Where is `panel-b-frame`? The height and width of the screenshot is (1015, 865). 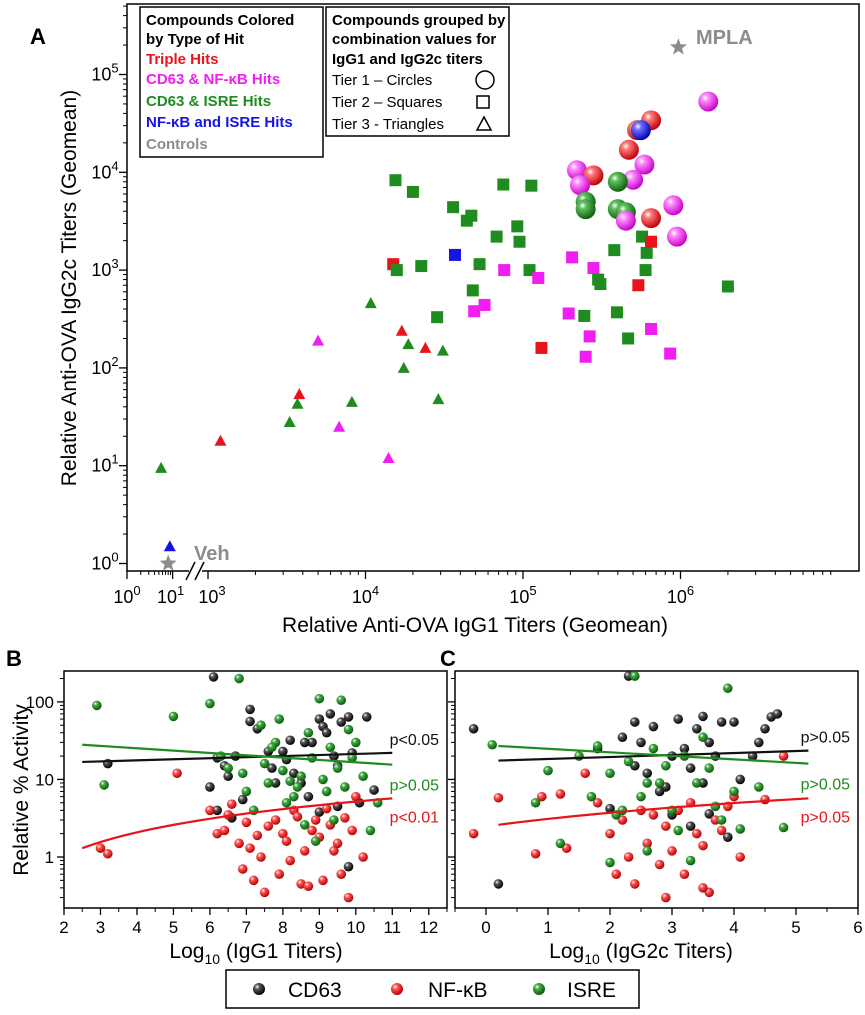
panel-b-frame is located at coordinates (255, 789).